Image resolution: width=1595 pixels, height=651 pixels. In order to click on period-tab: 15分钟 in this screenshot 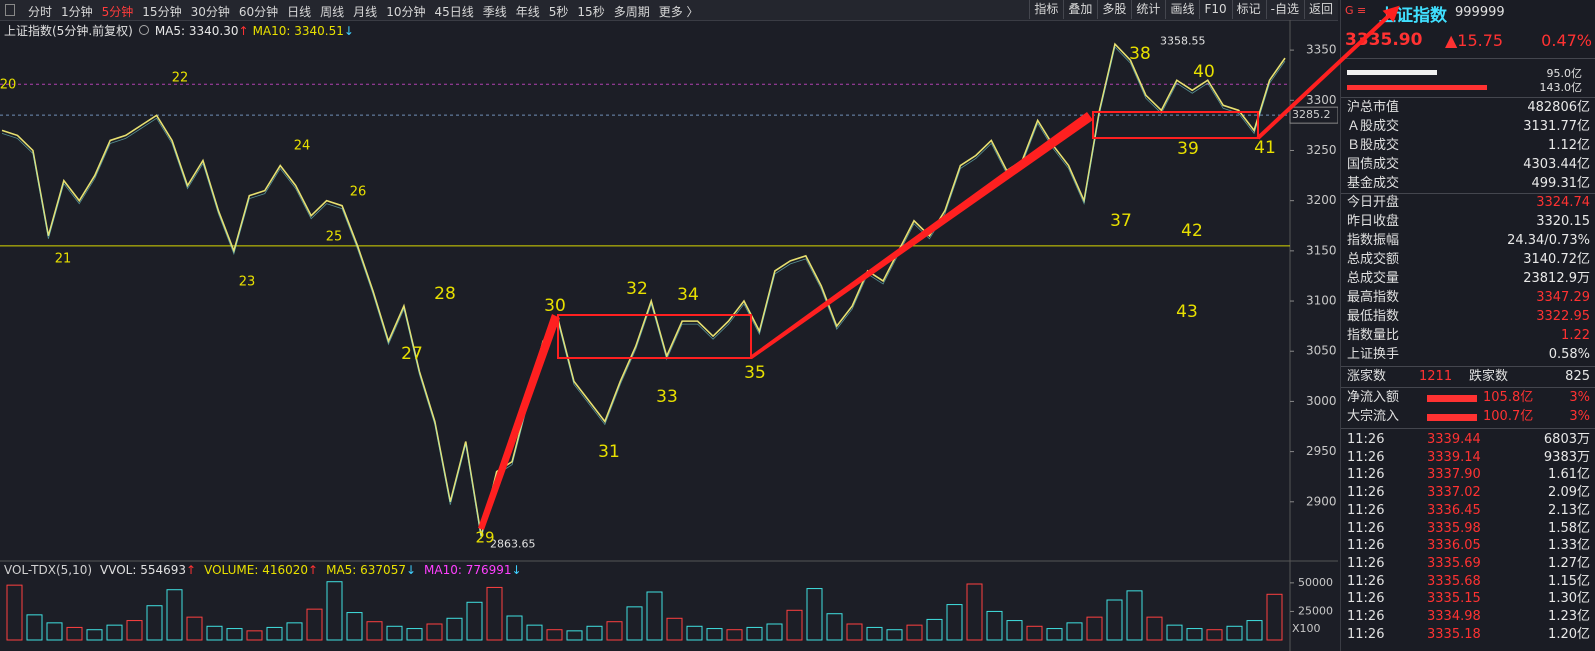, I will do `click(162, 12)`.